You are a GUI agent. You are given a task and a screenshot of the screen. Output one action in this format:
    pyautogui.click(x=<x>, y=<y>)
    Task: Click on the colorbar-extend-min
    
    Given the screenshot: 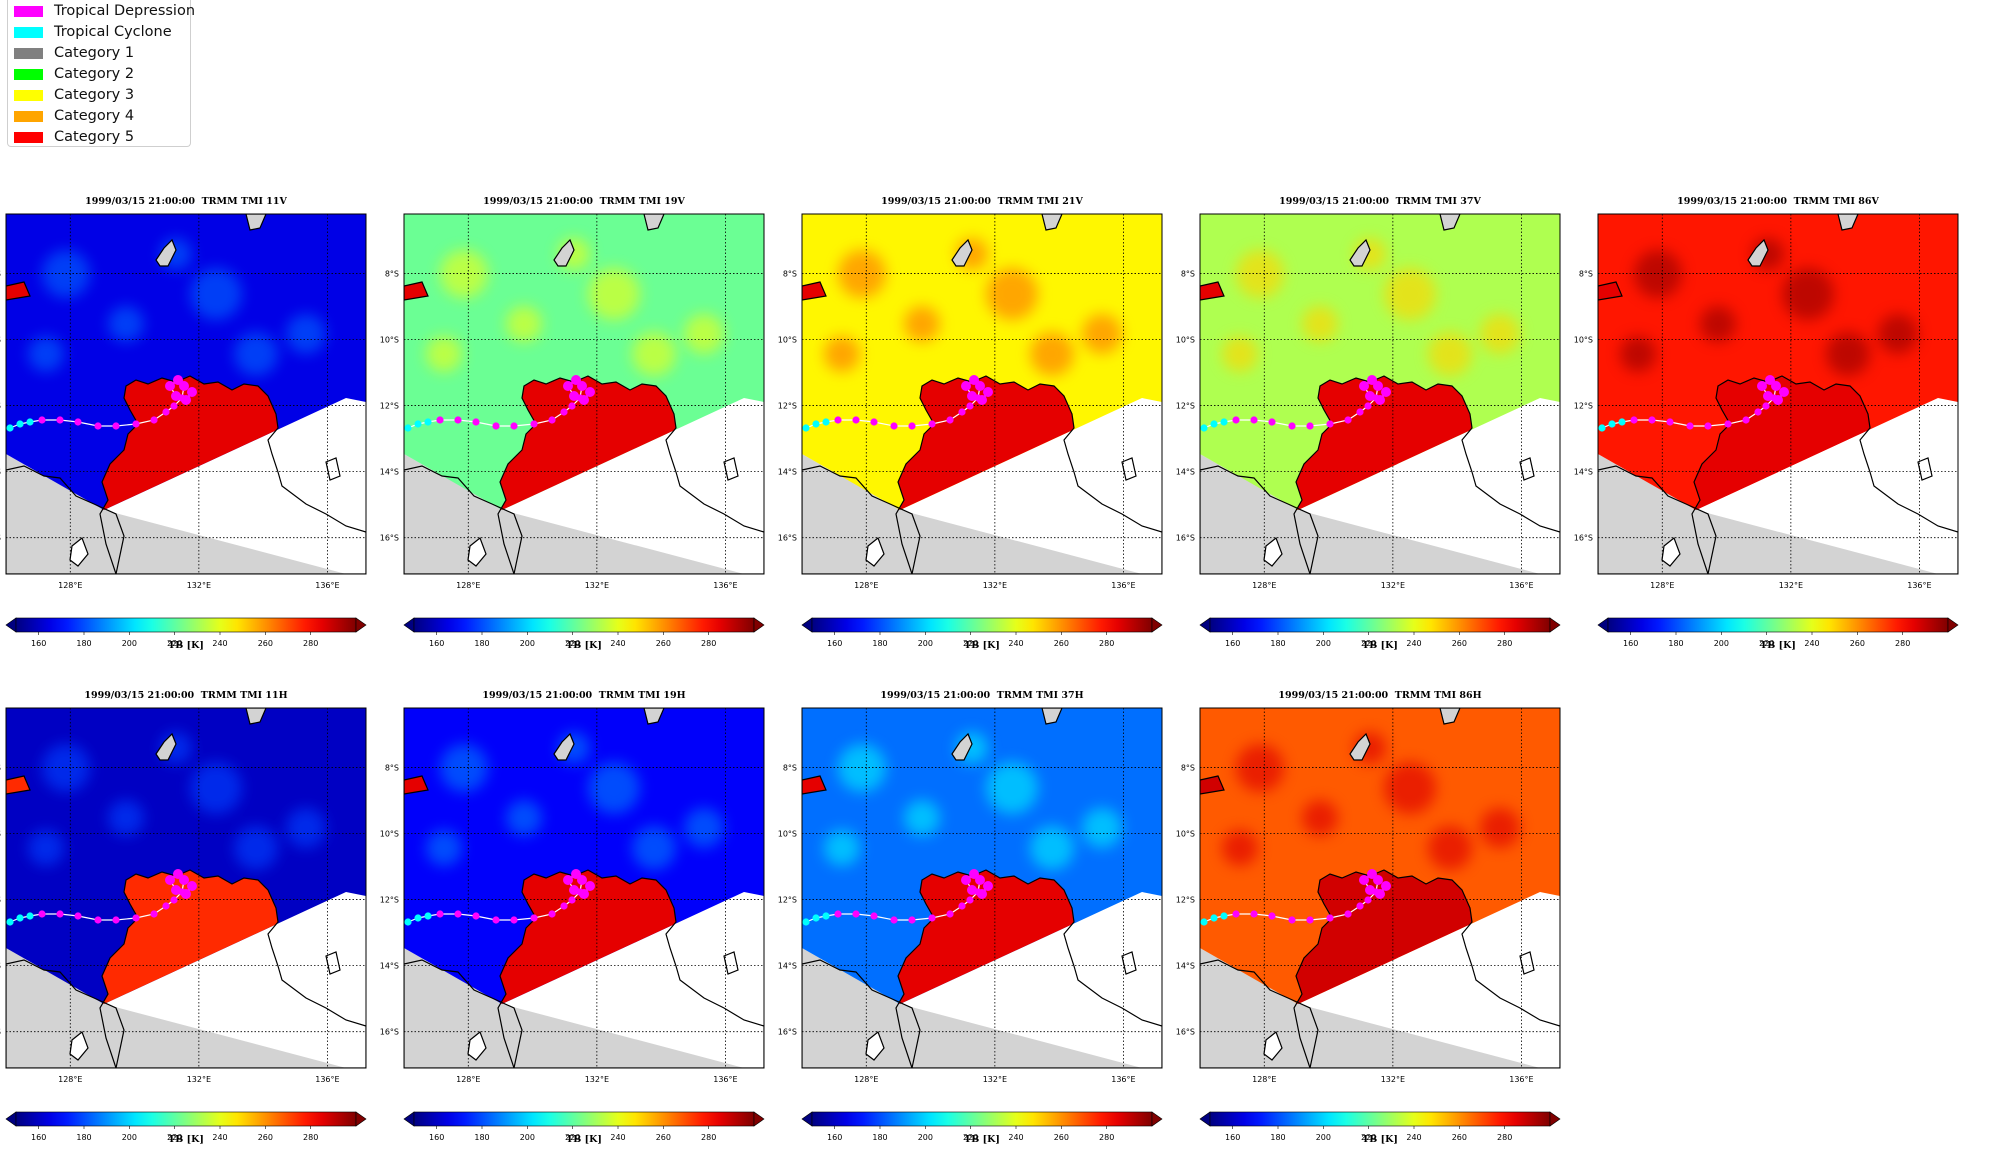 What is the action you would take?
    pyautogui.click(x=11, y=625)
    